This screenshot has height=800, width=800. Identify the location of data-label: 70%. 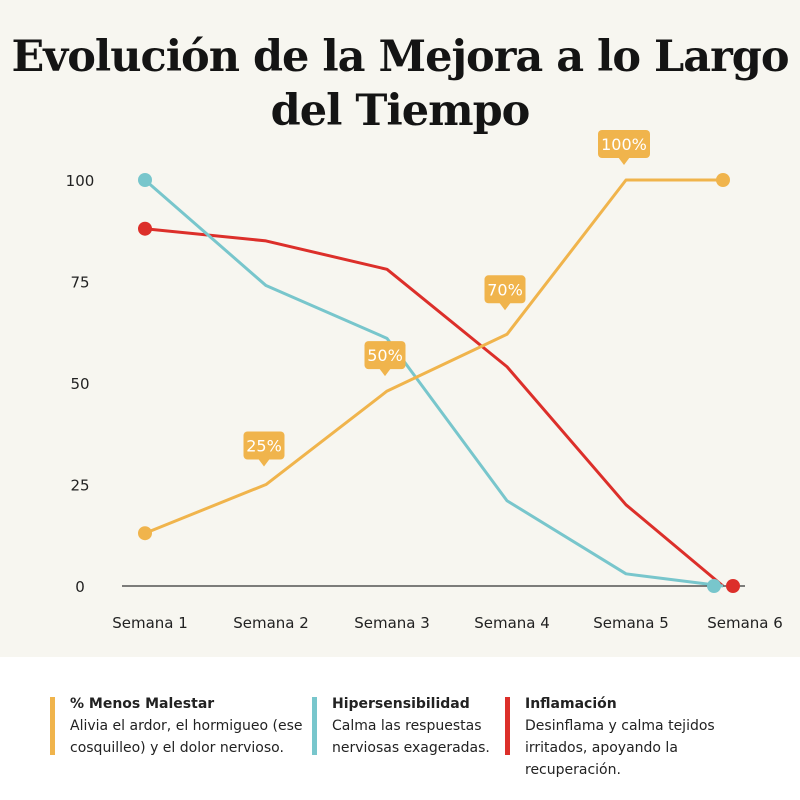
(505, 289).